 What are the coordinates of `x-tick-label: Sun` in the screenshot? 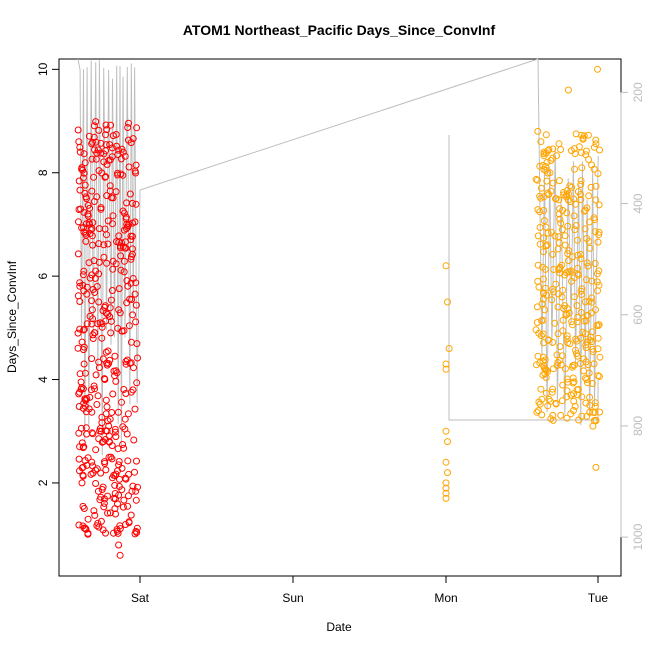 It's located at (292, 598).